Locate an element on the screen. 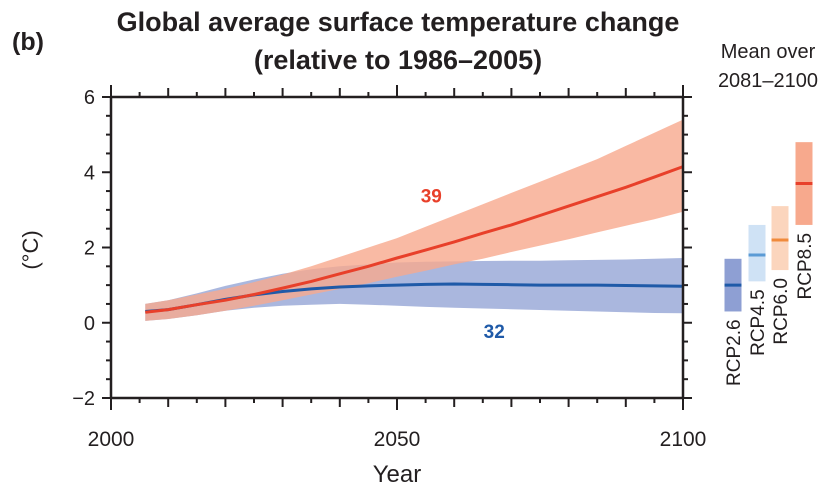  side-panel-title-line2: 2081–2100 is located at coordinates (768, 81).